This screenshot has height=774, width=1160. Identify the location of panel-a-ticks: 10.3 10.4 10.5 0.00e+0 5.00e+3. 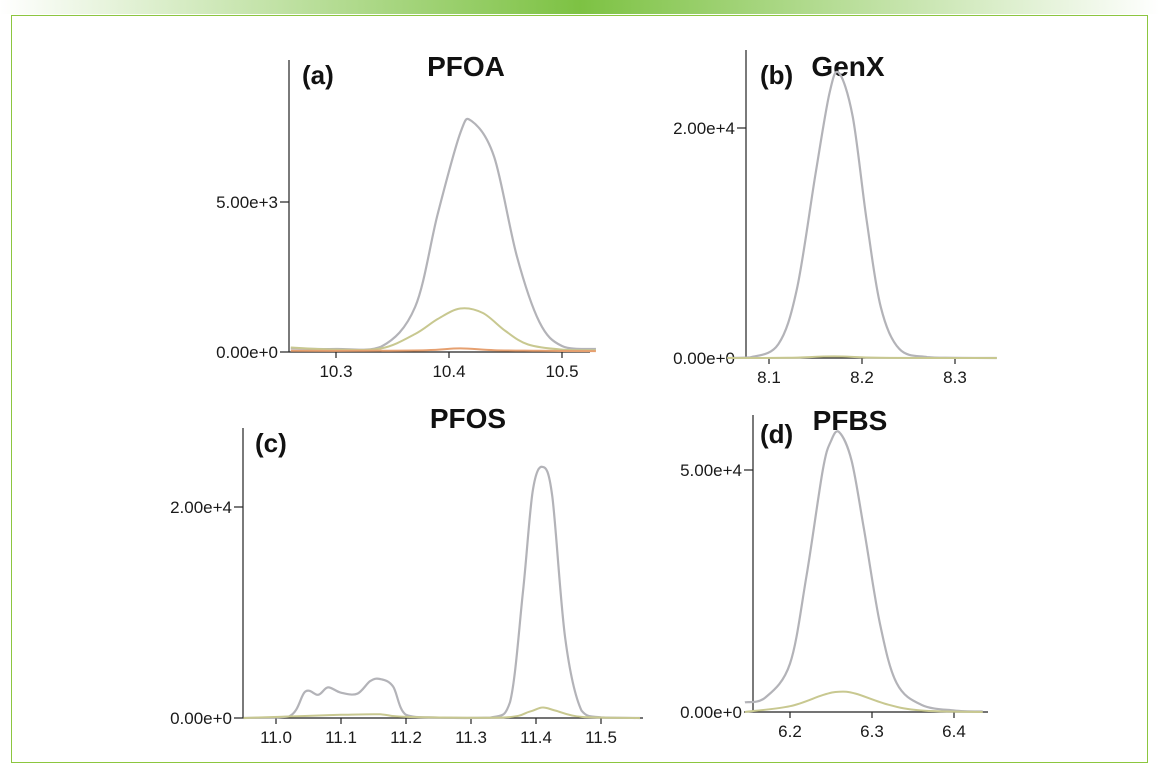
(397, 287).